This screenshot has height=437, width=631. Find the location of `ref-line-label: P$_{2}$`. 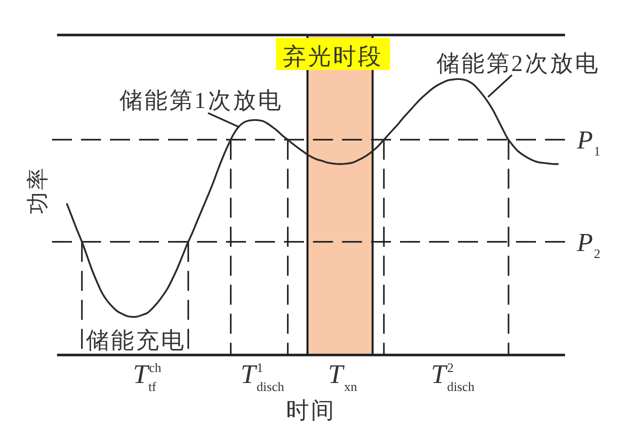

ref-line-label: P$_{2}$ is located at coordinates (588, 245).